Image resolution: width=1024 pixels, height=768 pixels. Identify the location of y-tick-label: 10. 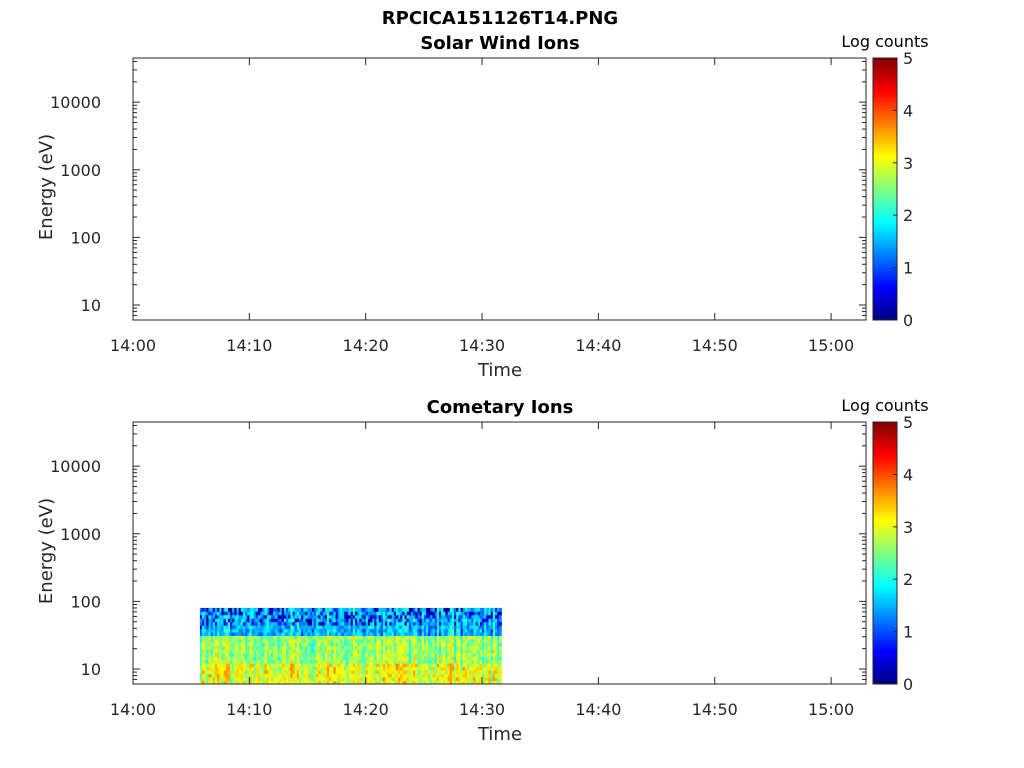
(91, 669).